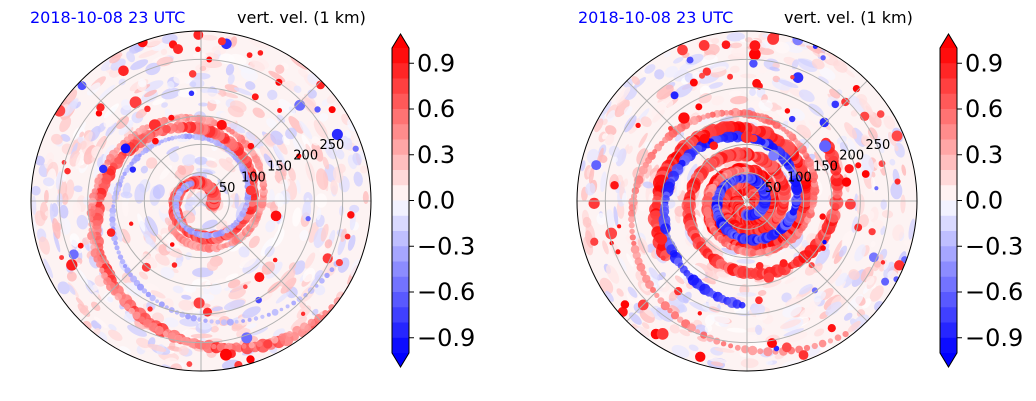  Describe the element at coordinates (108, 17) in the screenshot. I see `left-date-title: 2018-10-08 23 UTC` at that location.